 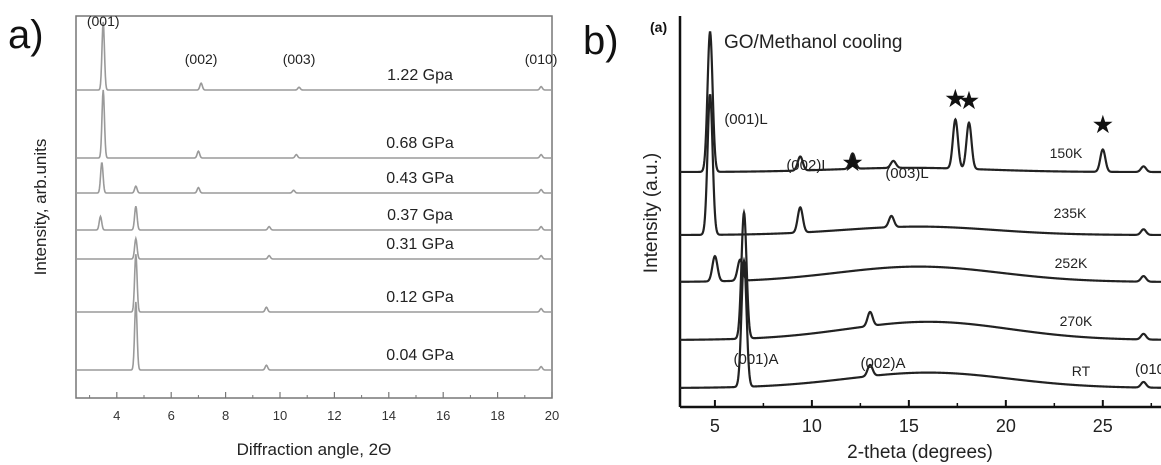 I want to click on peak-label-b-0: (001)L, so click(x=745, y=119).